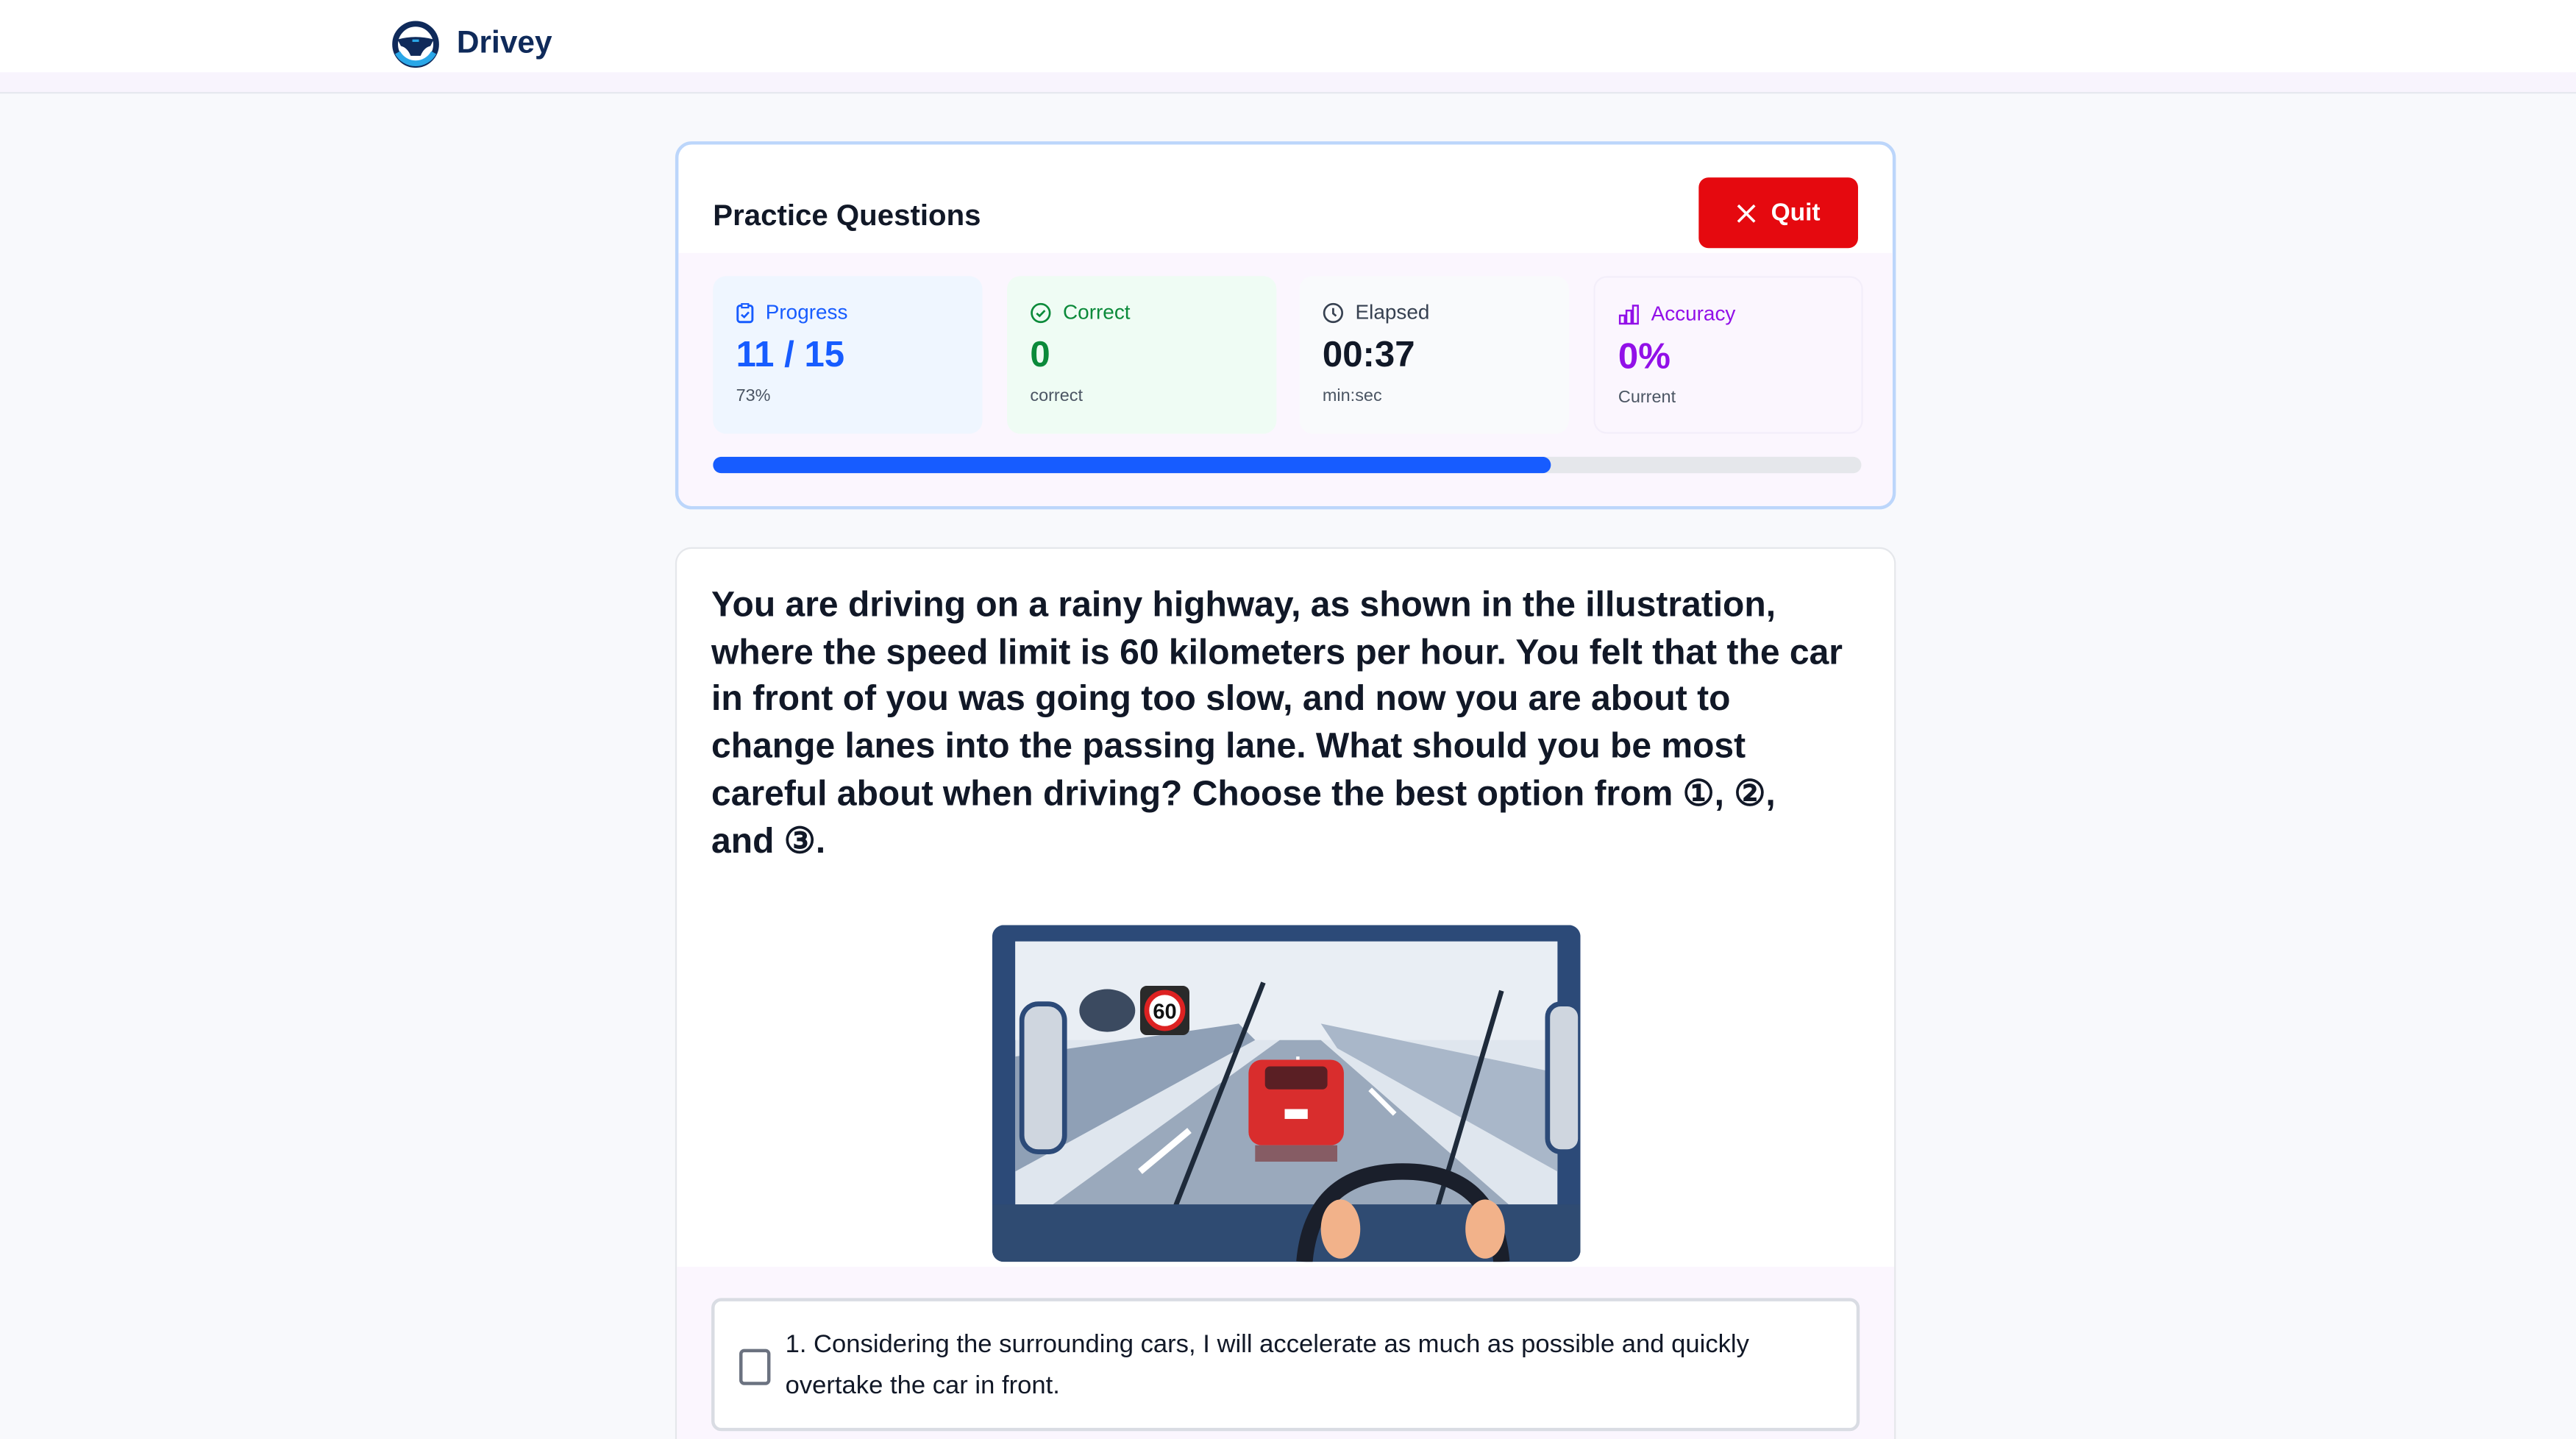 This screenshot has width=2576, height=1439. I want to click on steering-wheel-icon, so click(415, 44).